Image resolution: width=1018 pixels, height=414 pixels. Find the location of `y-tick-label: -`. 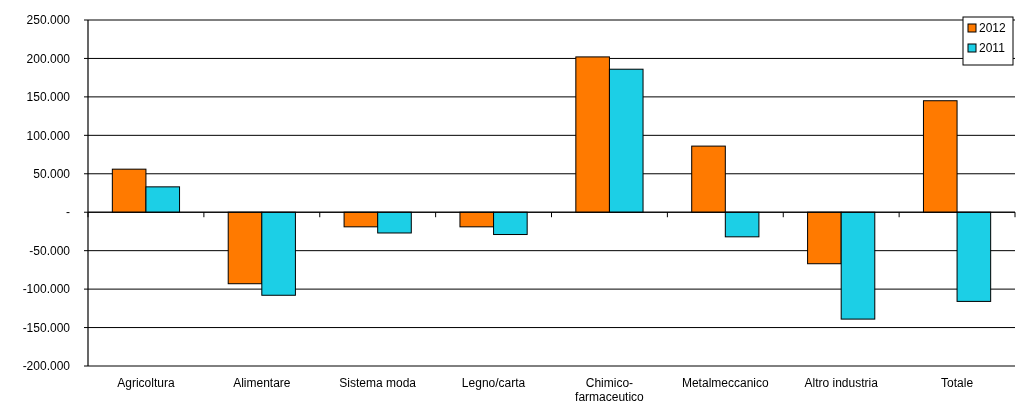

y-tick-label: - is located at coordinates (68, 212).